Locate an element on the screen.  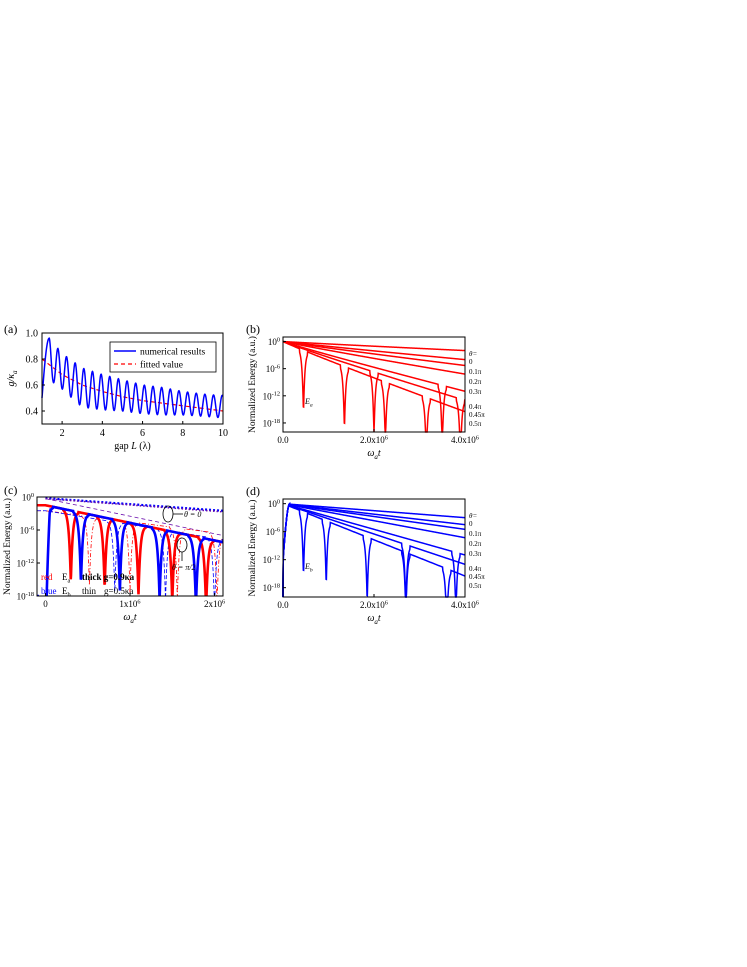
y-tick-label-b: 10⁻⁶ is located at coordinates (273, 369).